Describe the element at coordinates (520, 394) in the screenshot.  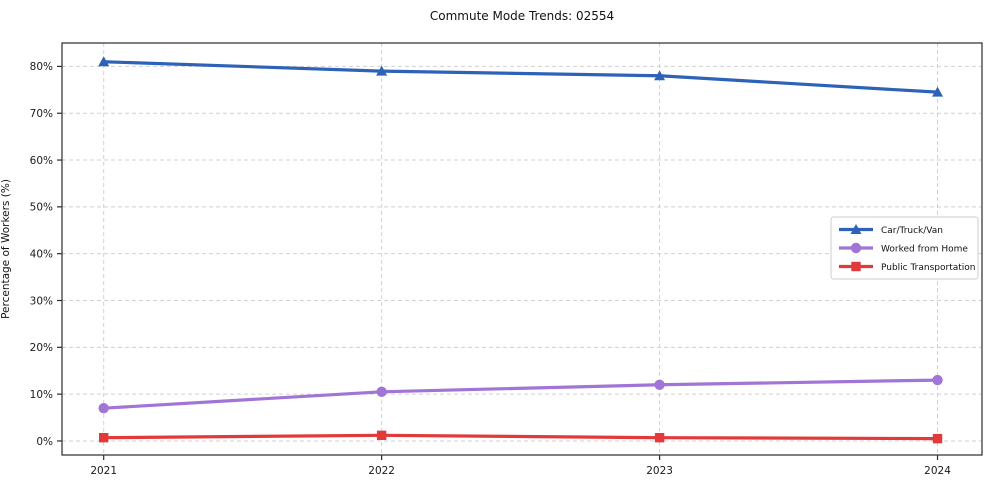
I see `series-line-worked-from-home` at that location.